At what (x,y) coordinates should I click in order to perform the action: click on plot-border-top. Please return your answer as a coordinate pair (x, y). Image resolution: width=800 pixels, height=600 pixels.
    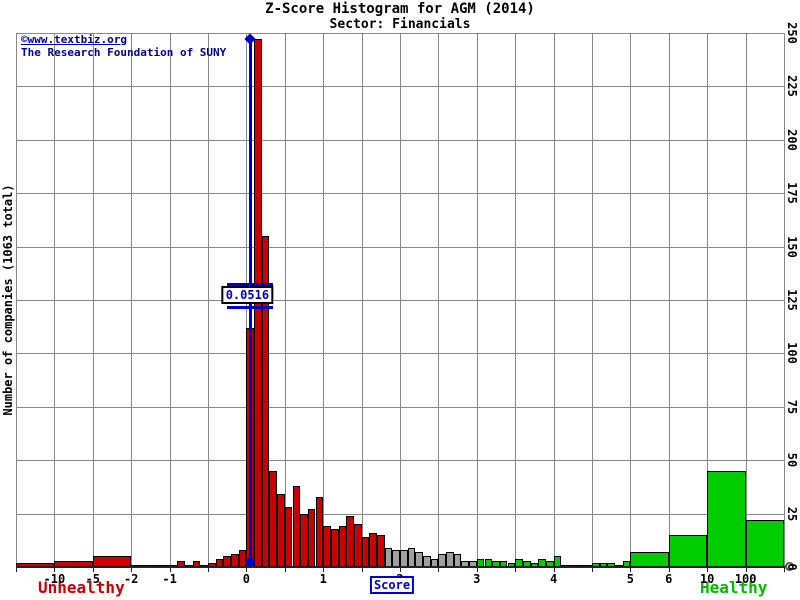
    Looking at the image, I should click on (400, 33).